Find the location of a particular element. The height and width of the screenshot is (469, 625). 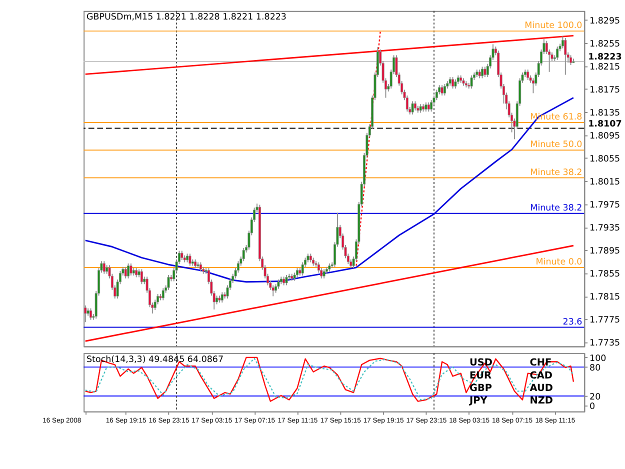

y-tick-label: 1.7815 is located at coordinates (605, 297).